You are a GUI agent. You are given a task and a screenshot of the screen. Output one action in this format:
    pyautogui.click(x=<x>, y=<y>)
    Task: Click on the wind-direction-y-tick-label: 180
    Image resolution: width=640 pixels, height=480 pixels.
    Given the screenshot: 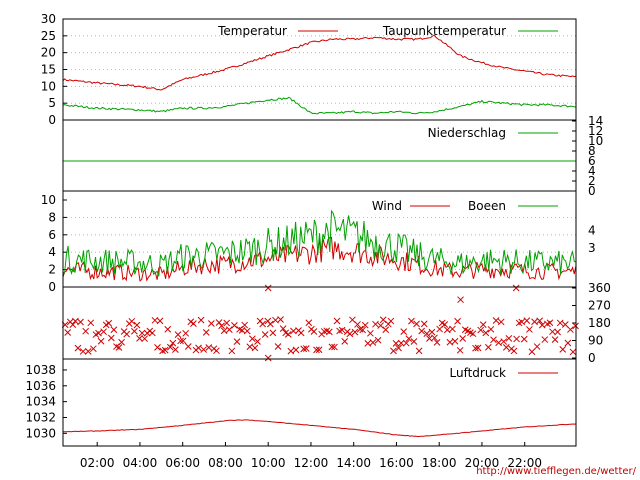 What is the action you would take?
    pyautogui.click(x=599, y=323)
    